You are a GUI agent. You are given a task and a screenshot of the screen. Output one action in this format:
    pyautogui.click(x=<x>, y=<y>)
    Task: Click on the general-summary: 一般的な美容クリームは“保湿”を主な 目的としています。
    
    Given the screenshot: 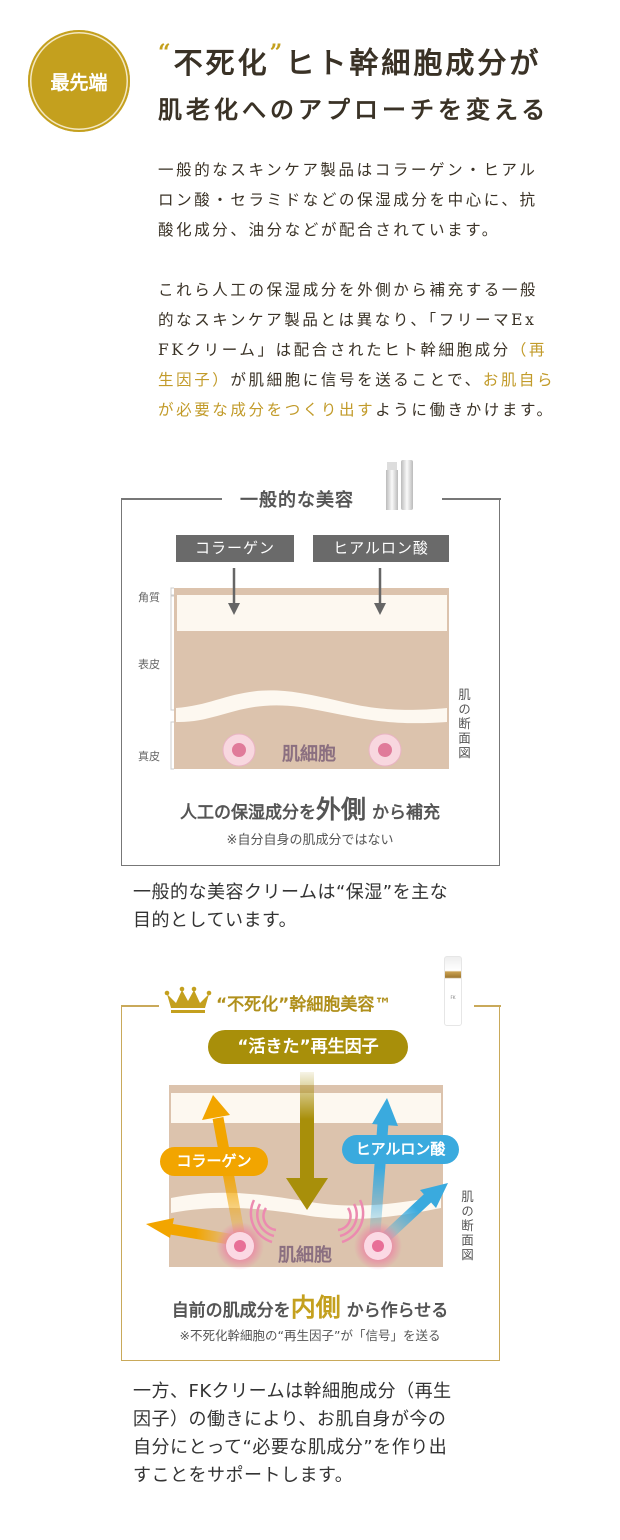 What is the action you would take?
    pyautogui.click(x=290, y=907)
    